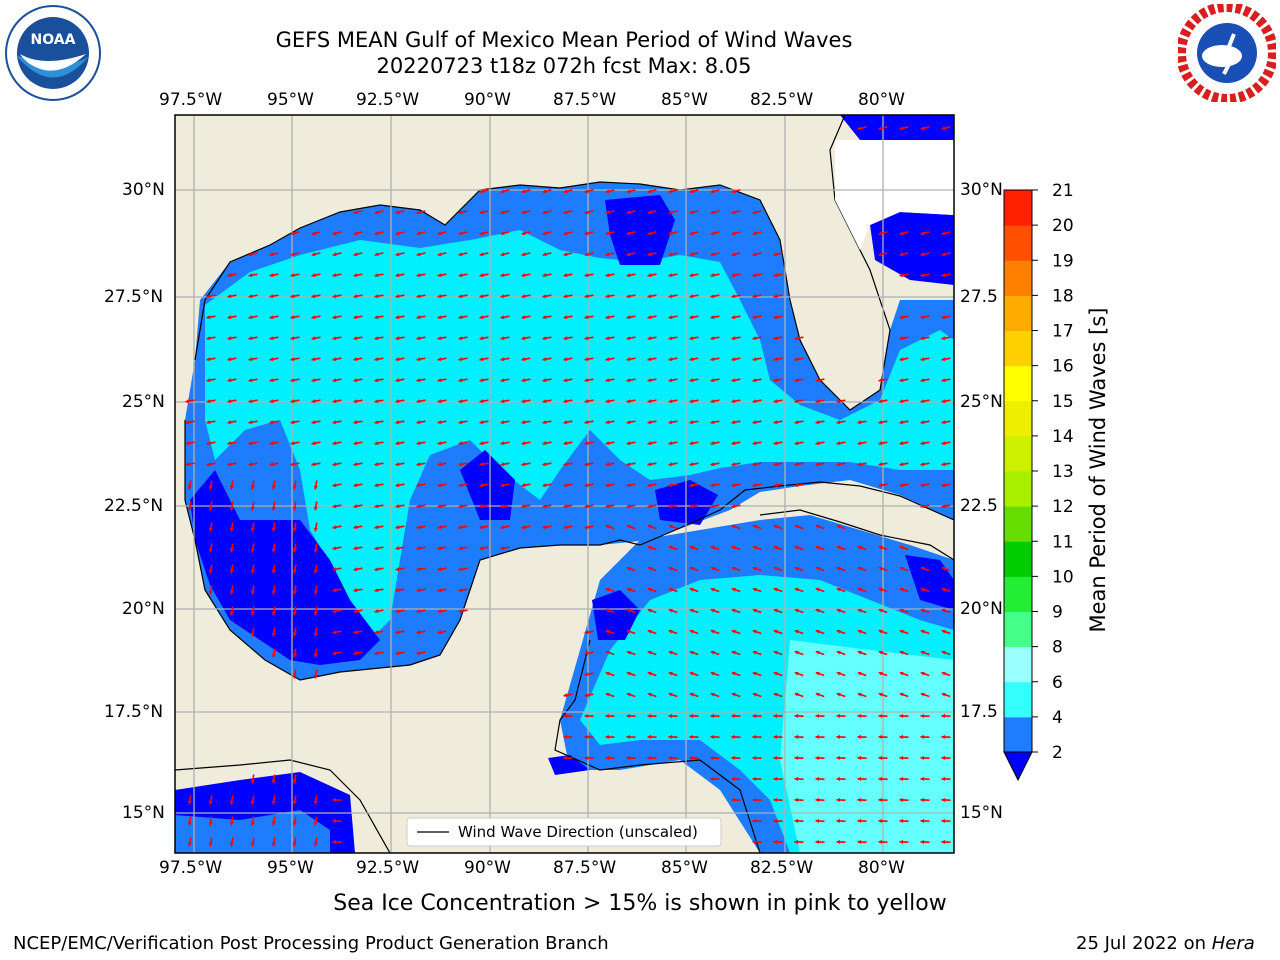  I want to click on lon-tick-bottom: 87.5°W, so click(585, 868).